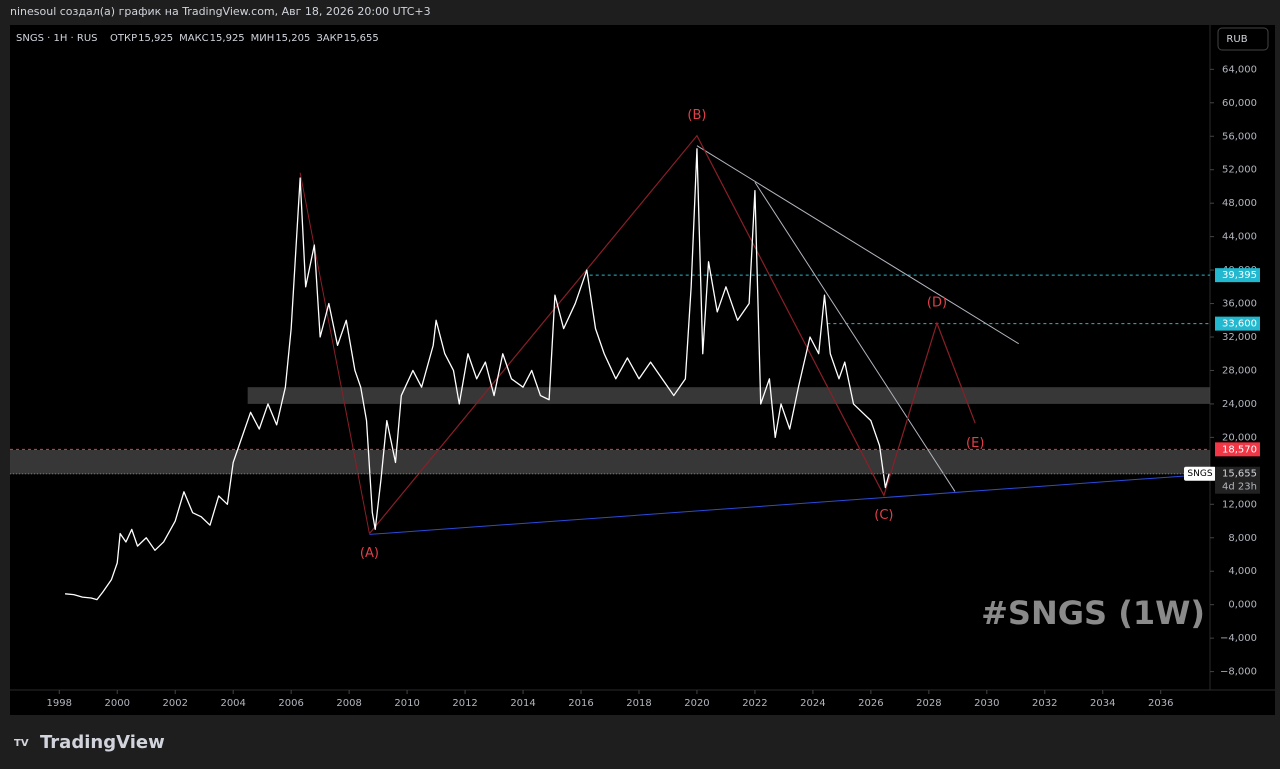  I want to click on y-tick-label: −8,000, so click(1238, 672).